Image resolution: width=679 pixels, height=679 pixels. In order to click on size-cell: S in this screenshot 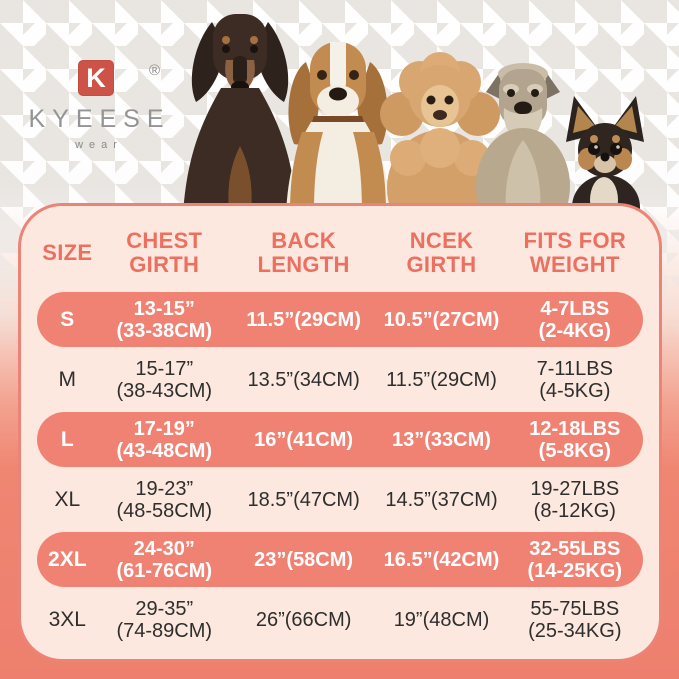, I will do `click(67, 319)`.